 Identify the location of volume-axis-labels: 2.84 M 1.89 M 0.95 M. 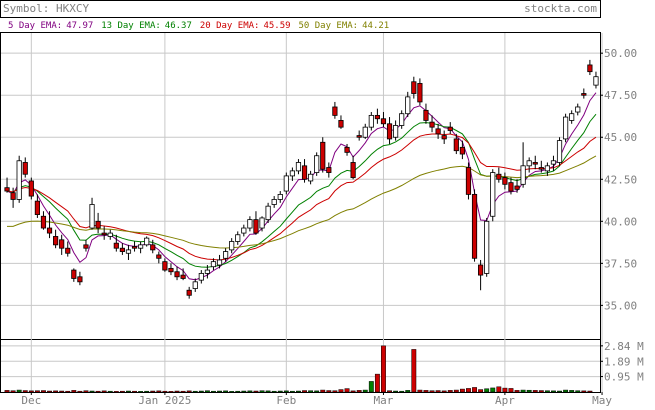
(622, 362).